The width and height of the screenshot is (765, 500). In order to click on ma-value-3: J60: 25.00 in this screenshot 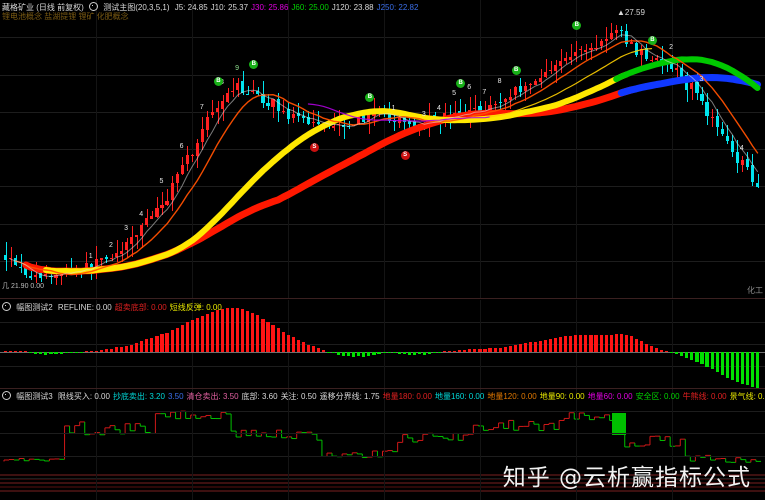, I will do `click(310, 7)`.